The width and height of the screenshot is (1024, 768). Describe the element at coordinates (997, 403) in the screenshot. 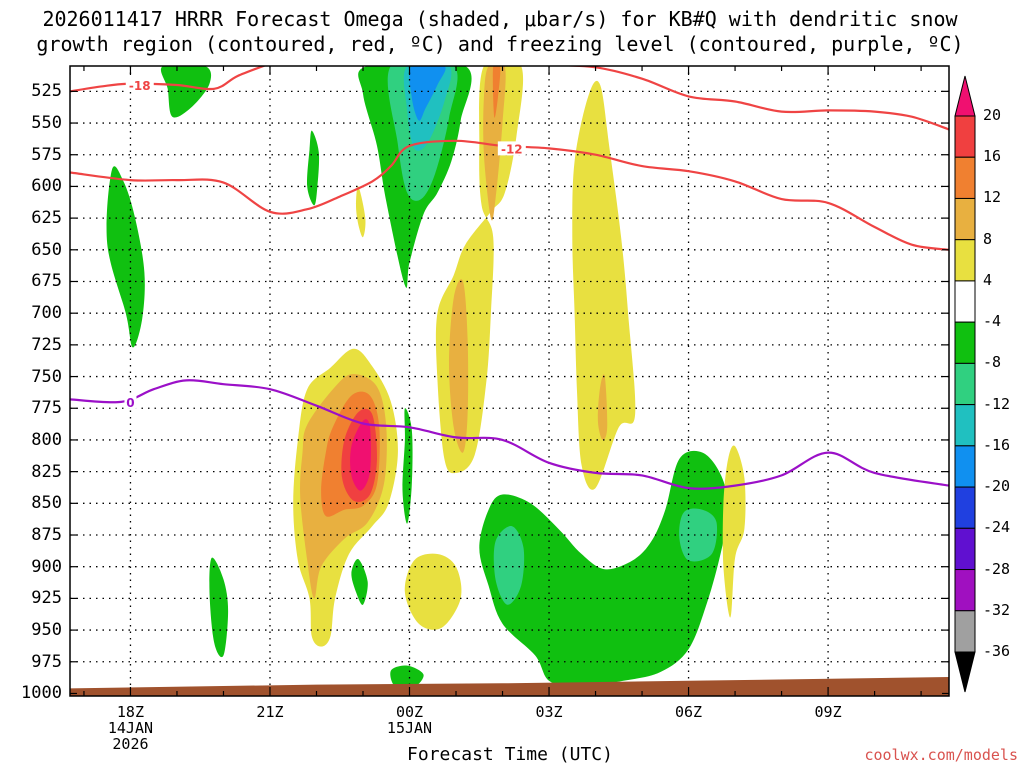

I see `colorbar-label-7: -12` at that location.